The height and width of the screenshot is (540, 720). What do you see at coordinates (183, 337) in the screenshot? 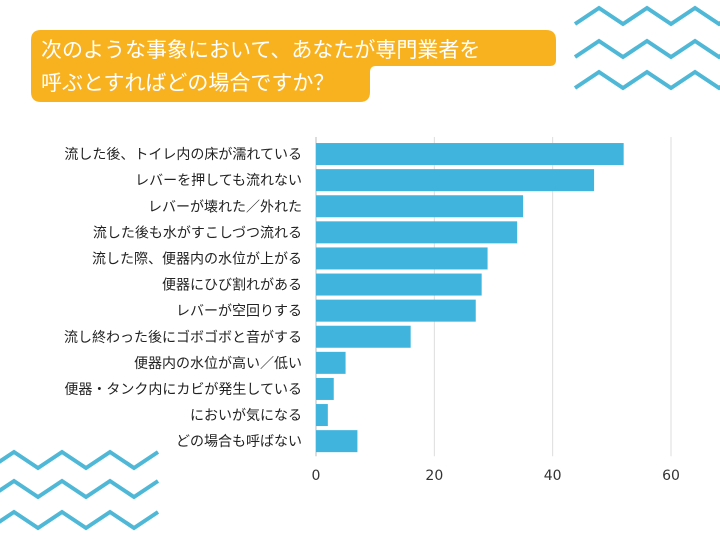
I see `category-label: 流し終わった後にゴボゴボと音がする` at bounding box center [183, 337].